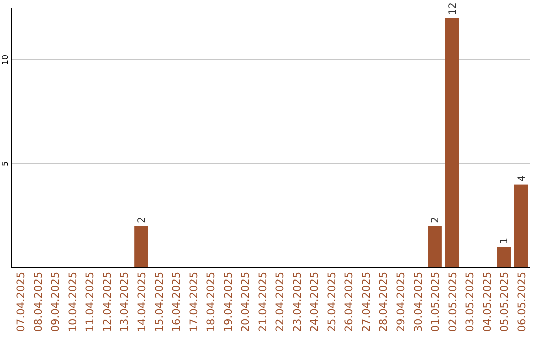  Describe the element at coordinates (108, 302) in the screenshot. I see `x-tick-label: 12.04.2025` at that location.